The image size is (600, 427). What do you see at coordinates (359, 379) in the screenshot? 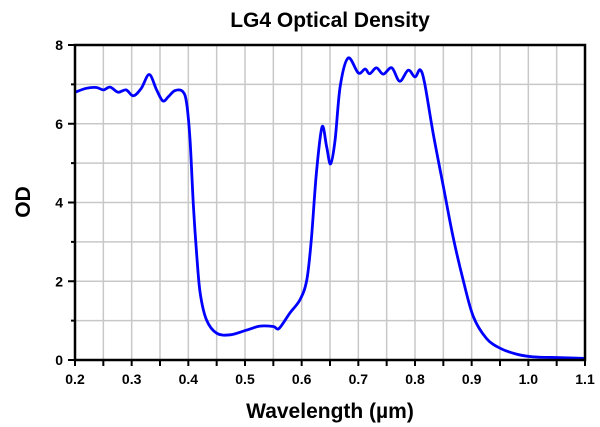
I see `x-tick-label: 0.7` at bounding box center [359, 379].